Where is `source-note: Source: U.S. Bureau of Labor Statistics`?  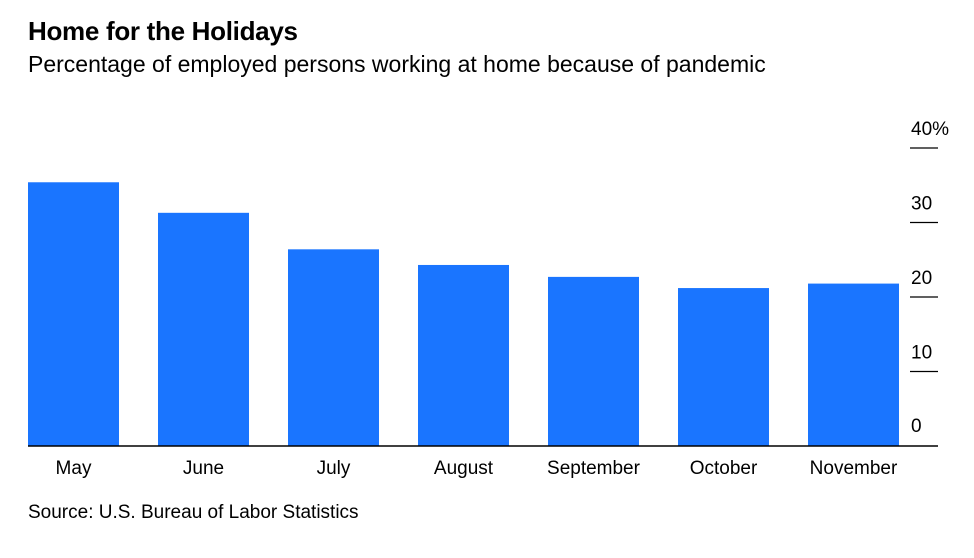
source-note: Source: U.S. Bureau of Labor Statistics is located at coordinates (193, 512).